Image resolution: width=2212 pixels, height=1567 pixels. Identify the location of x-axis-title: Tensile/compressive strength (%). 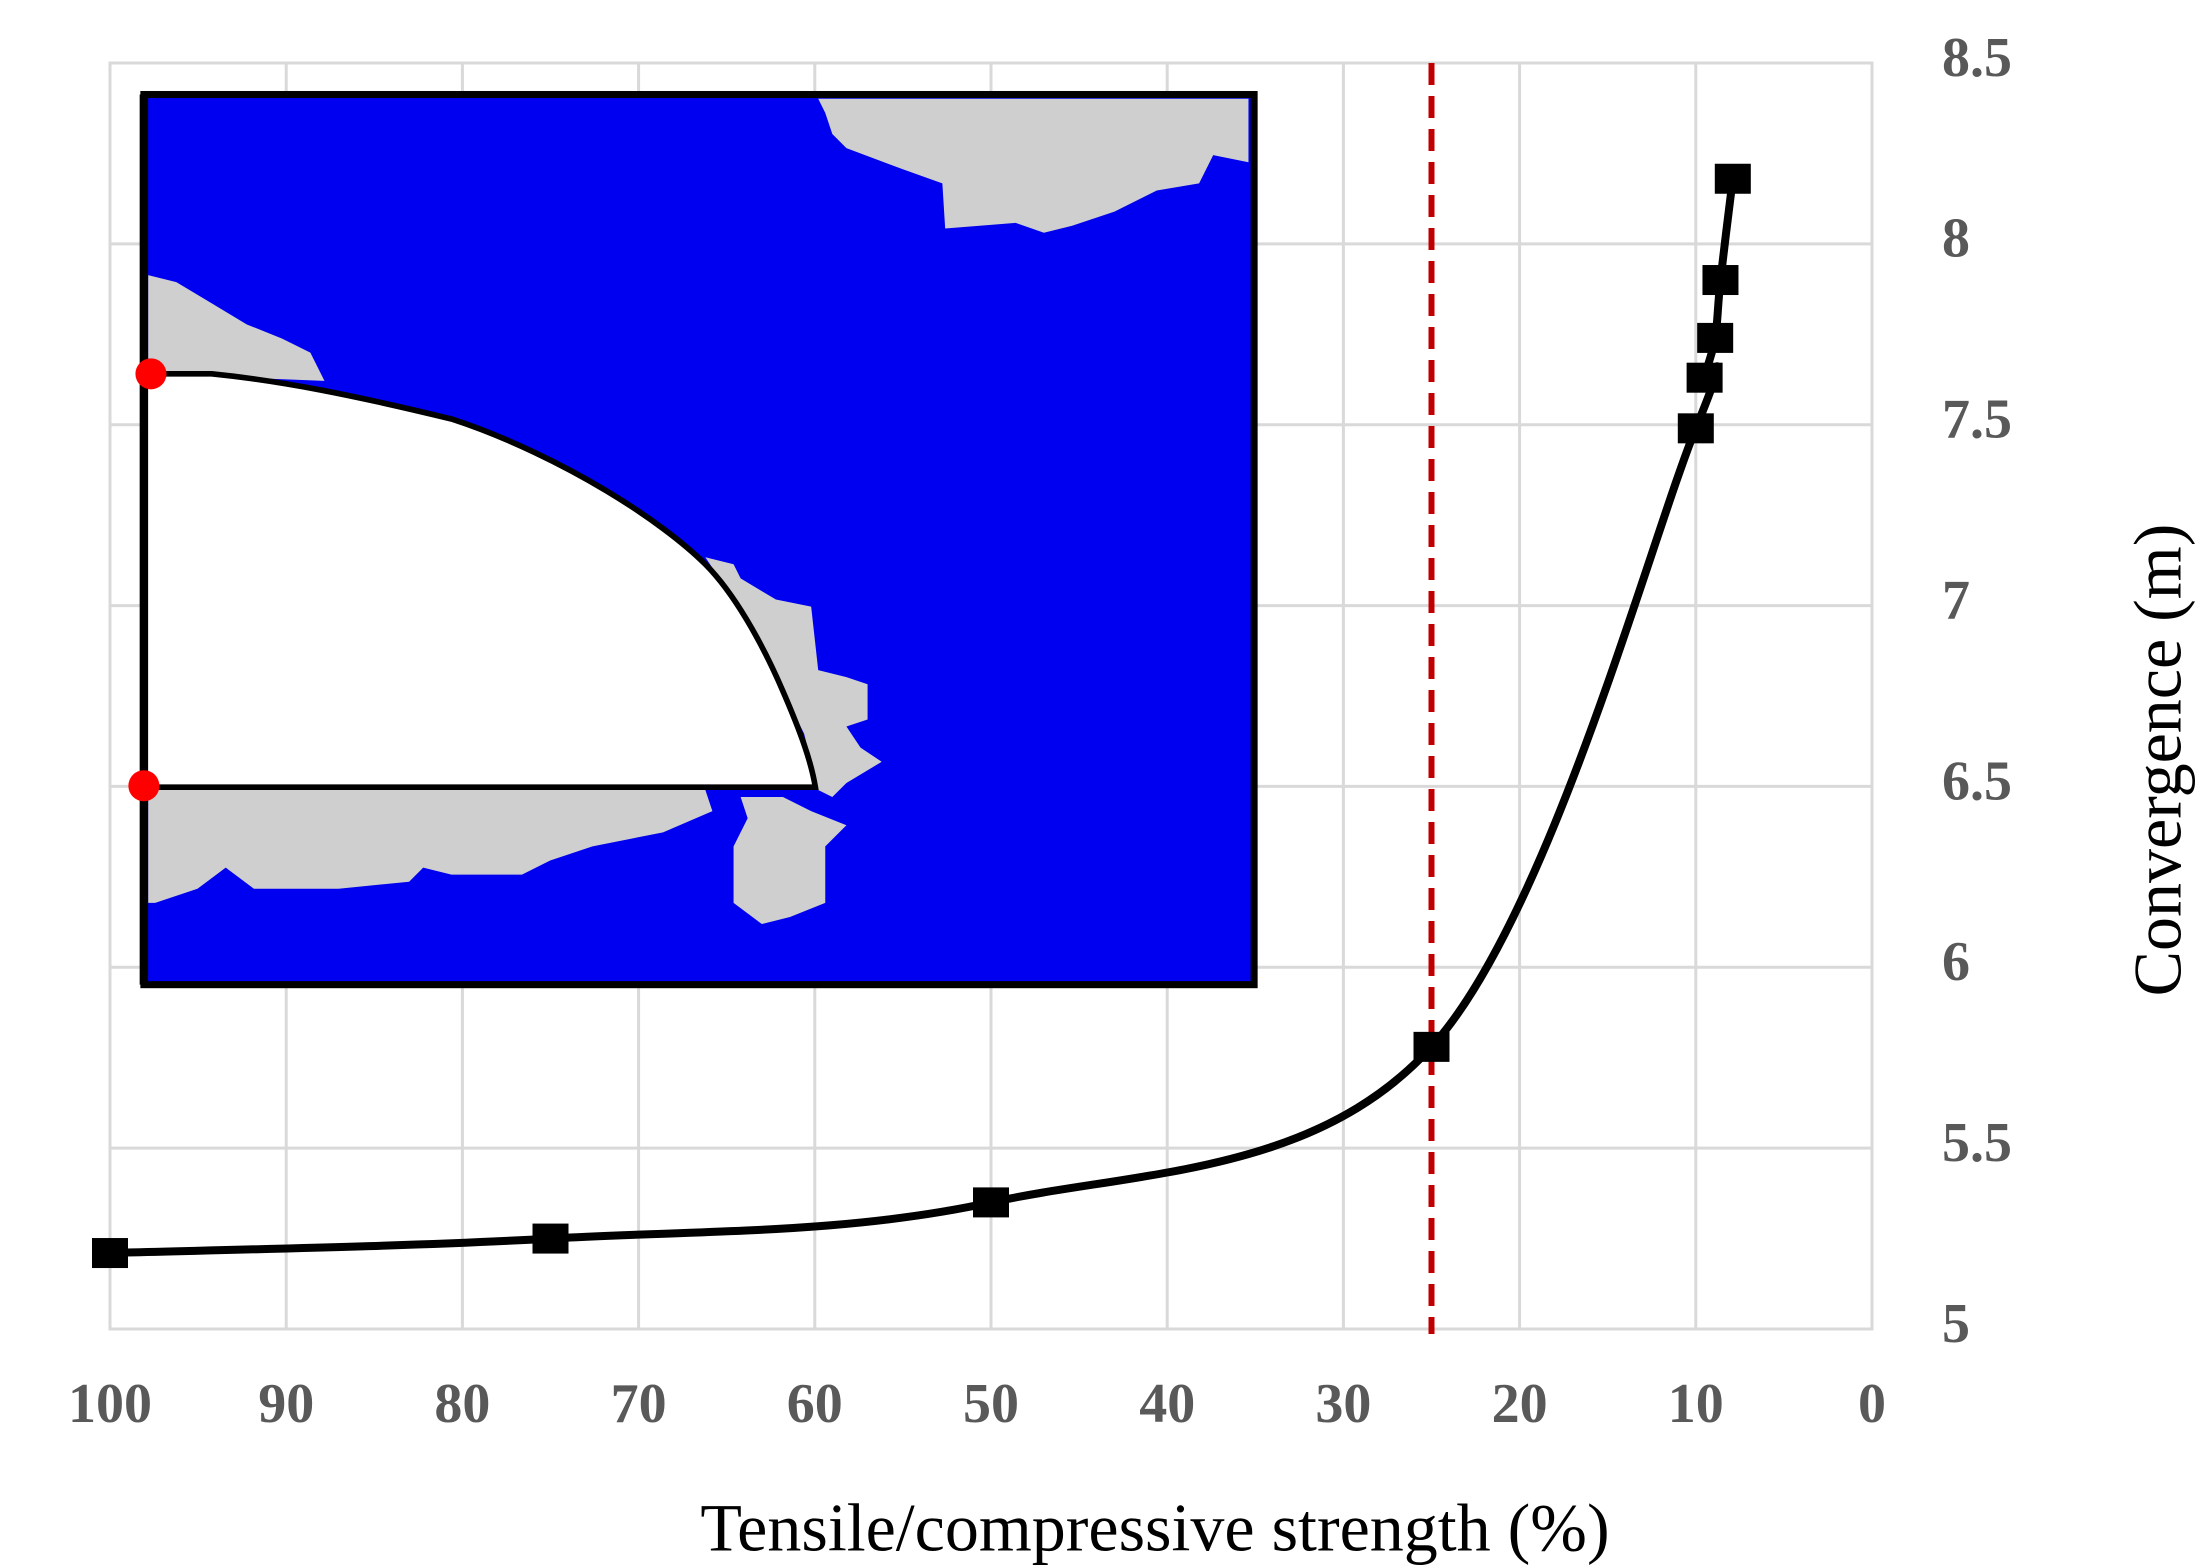
(1154, 1528).